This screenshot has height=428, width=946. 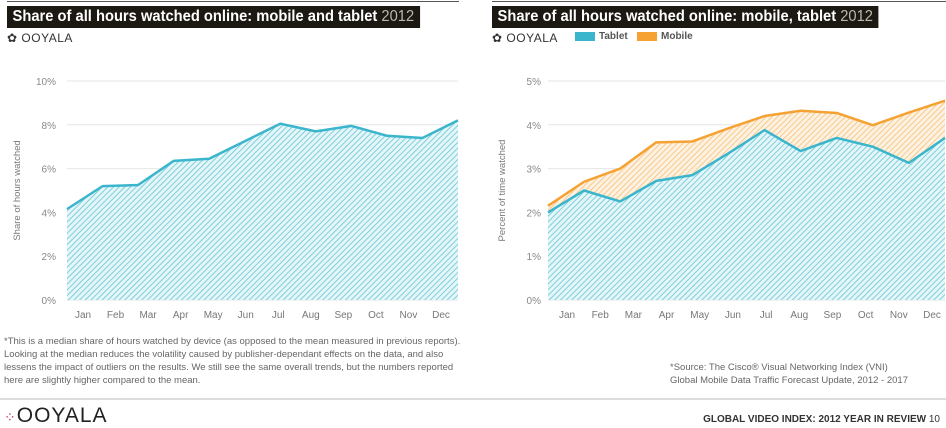 What do you see at coordinates (534, 257) in the screenshot?
I see `y-tick-label: 1%` at bounding box center [534, 257].